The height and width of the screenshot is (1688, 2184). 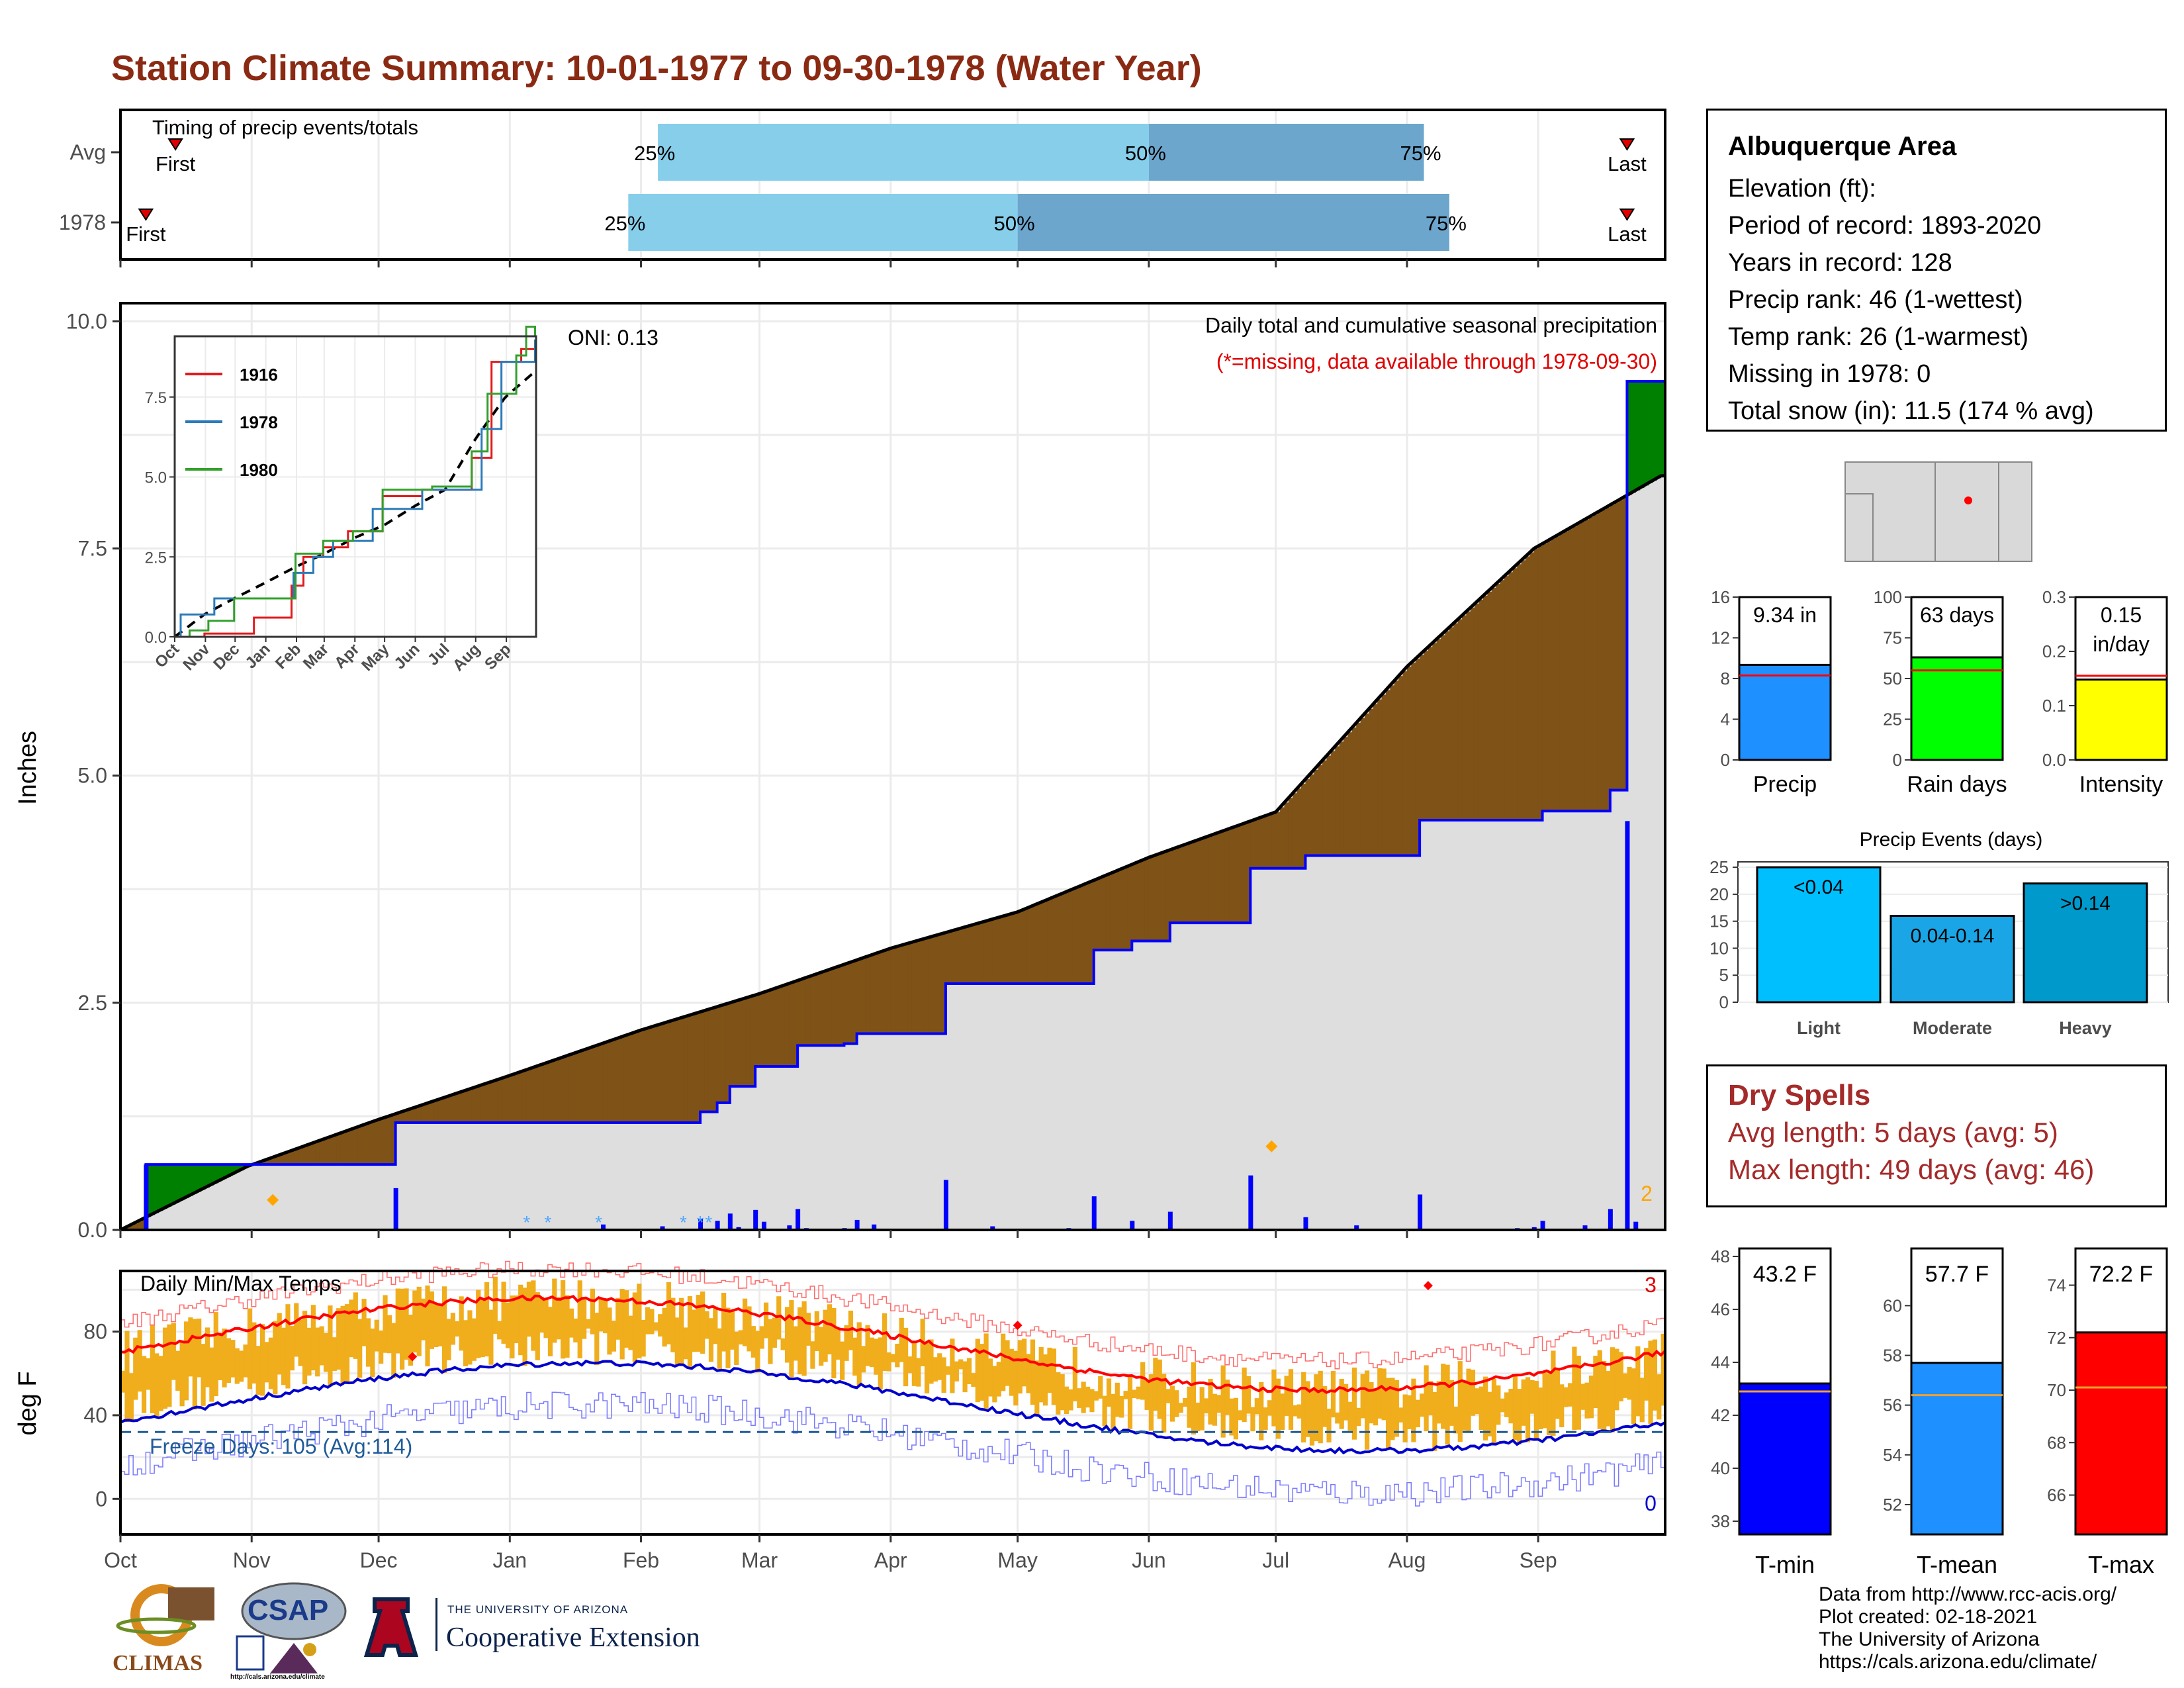 What do you see at coordinates (92, 776) in the screenshot?
I see `precip-ytick-label: 5.0` at bounding box center [92, 776].